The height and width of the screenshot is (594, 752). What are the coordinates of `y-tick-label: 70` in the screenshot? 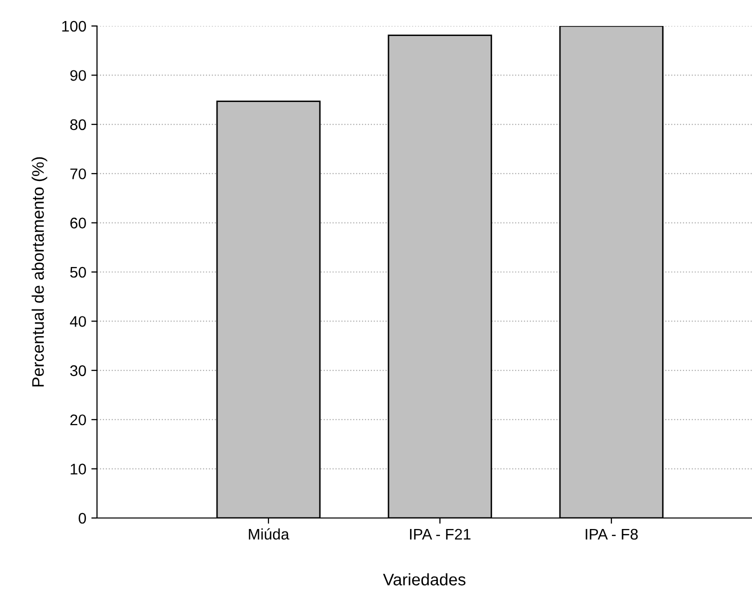 It's located at (78, 174).